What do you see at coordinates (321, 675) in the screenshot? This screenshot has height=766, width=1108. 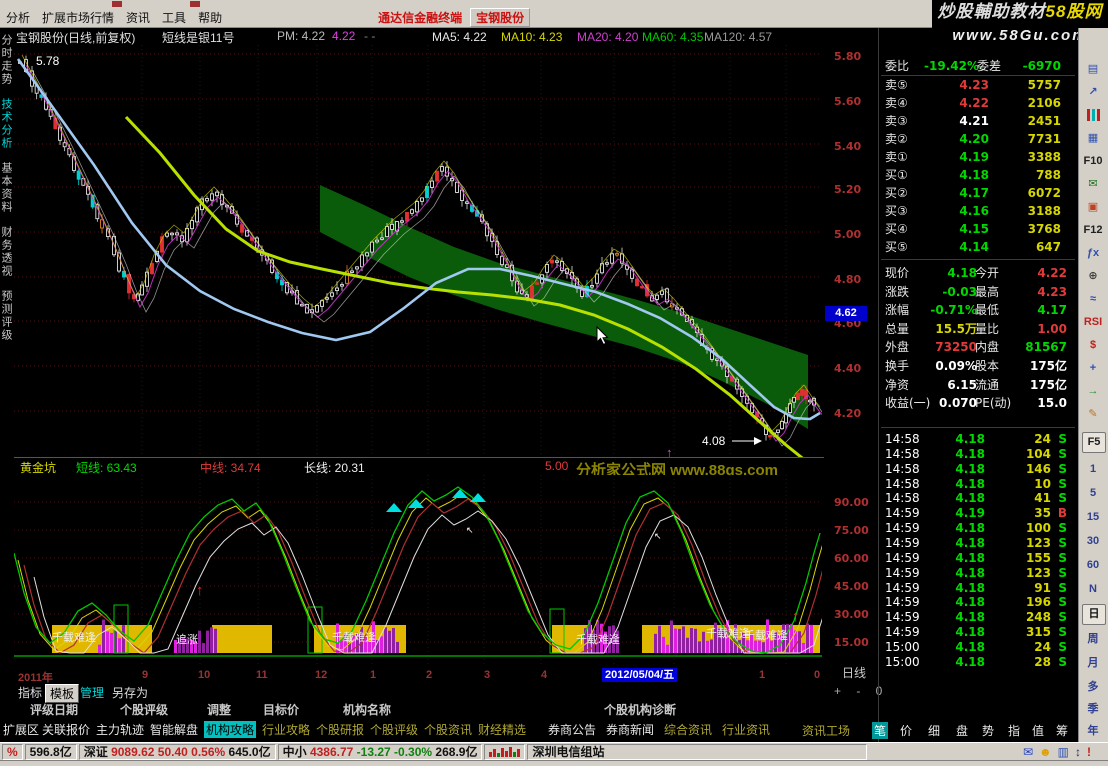 I see `month-label: 12` at bounding box center [321, 675].